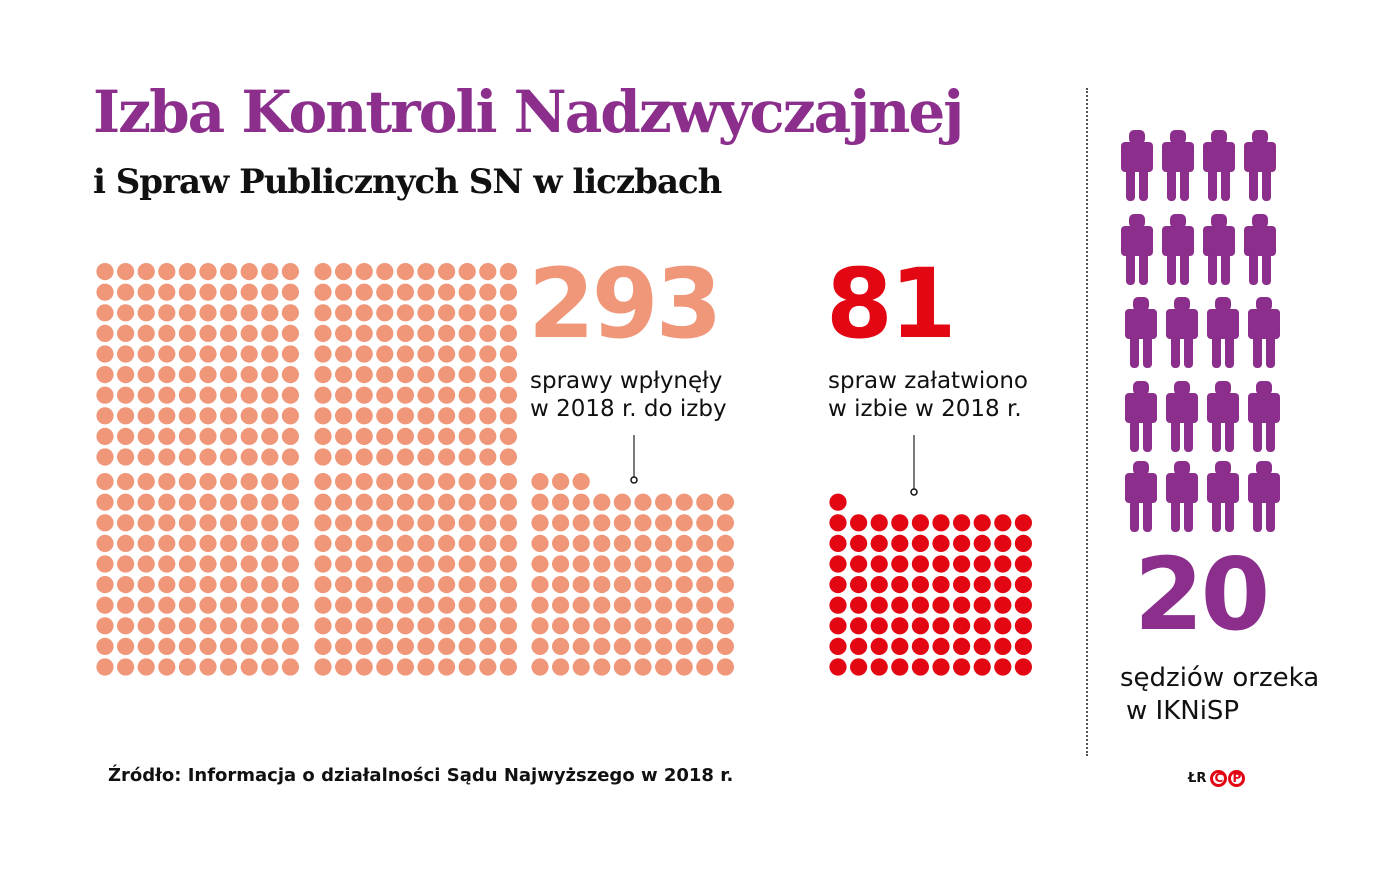 The width and height of the screenshot is (1400, 873). Describe the element at coordinates (1237, 778) in the screenshot. I see `logo-p-icon: P` at that location.